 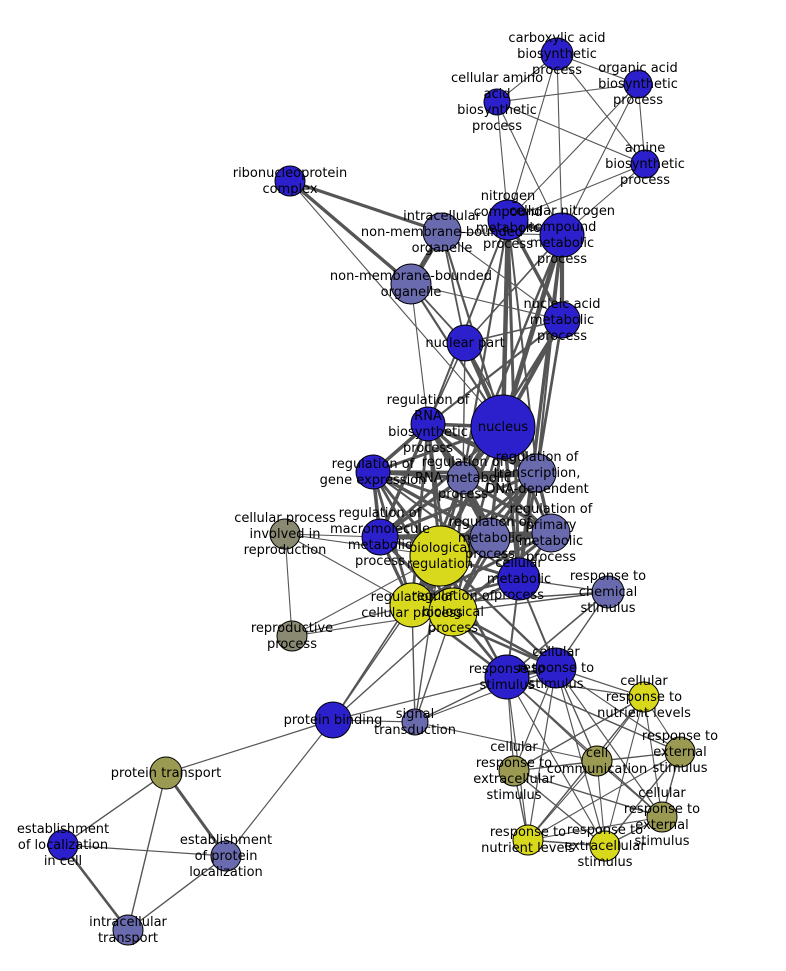 I want to click on graph-node-label: protein transport, so click(x=166, y=773).